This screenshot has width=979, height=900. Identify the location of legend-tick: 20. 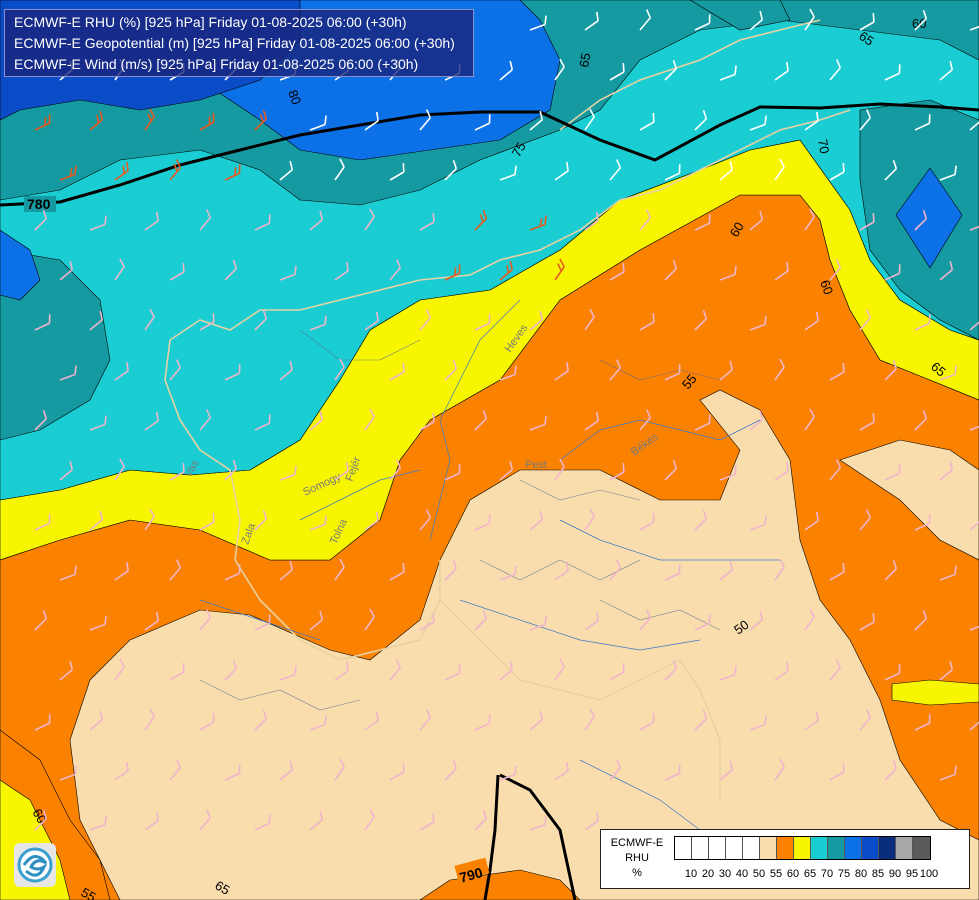
(708, 874).